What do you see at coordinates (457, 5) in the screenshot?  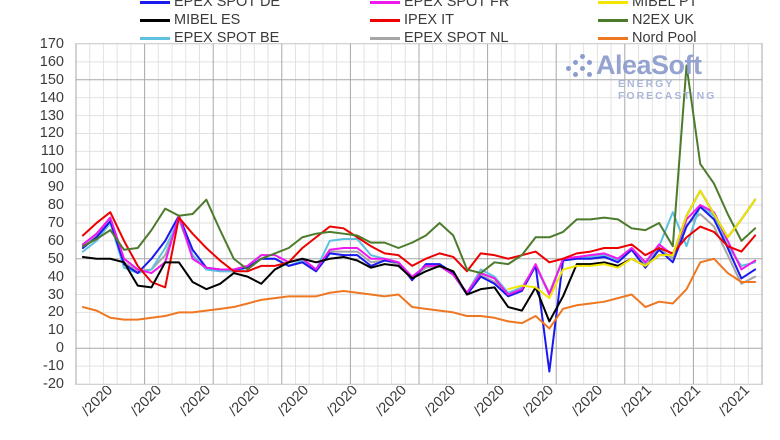 I see `legend-label-epex-spot-fr: EPEX SPOT FR` at bounding box center [457, 5].